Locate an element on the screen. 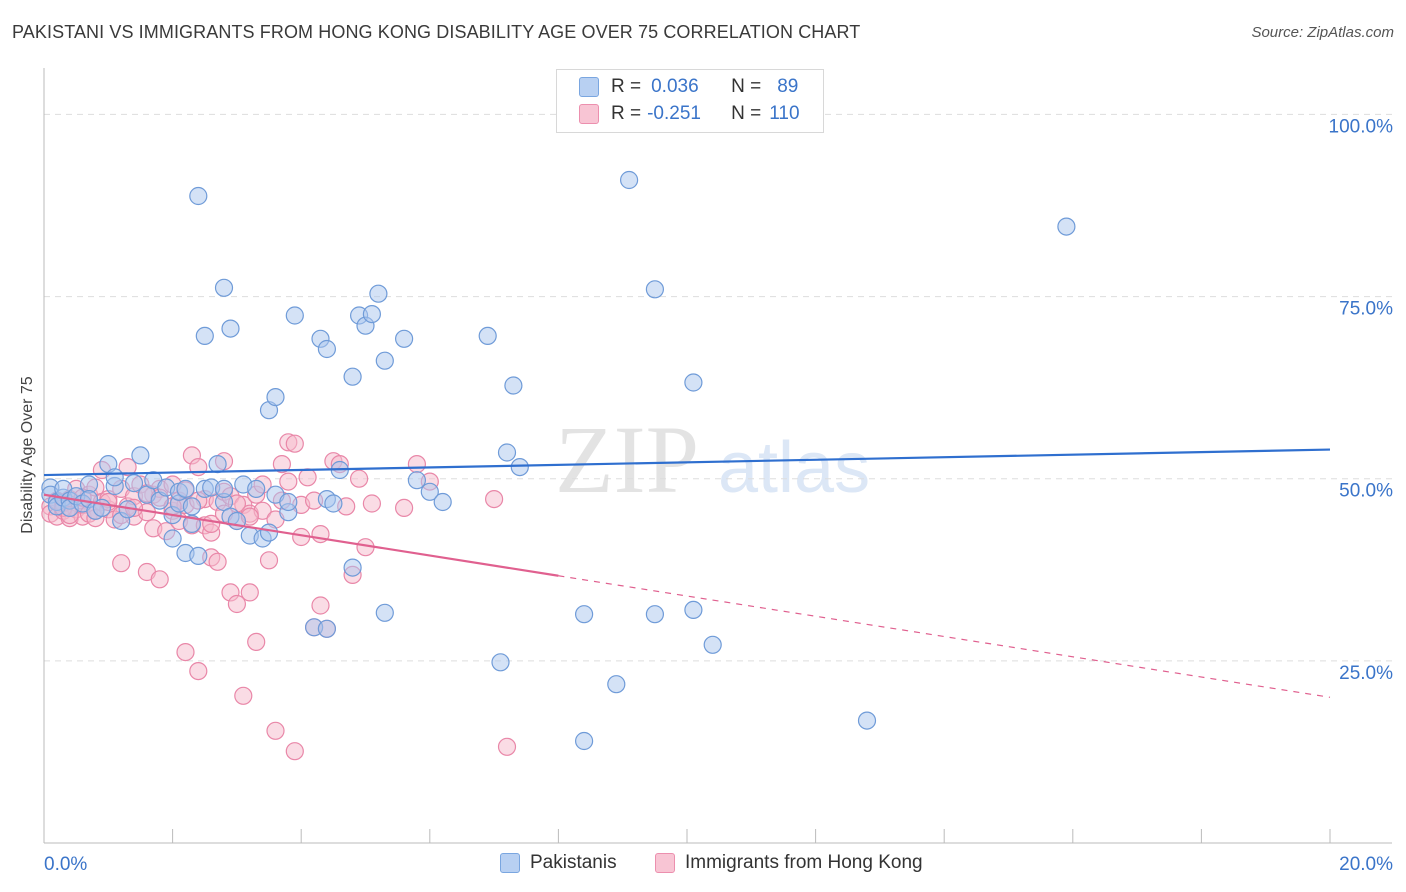 Image resolution: width=1406 pixels, height=892 pixels. pakistanis-trend-line is located at coordinates (687, 462).